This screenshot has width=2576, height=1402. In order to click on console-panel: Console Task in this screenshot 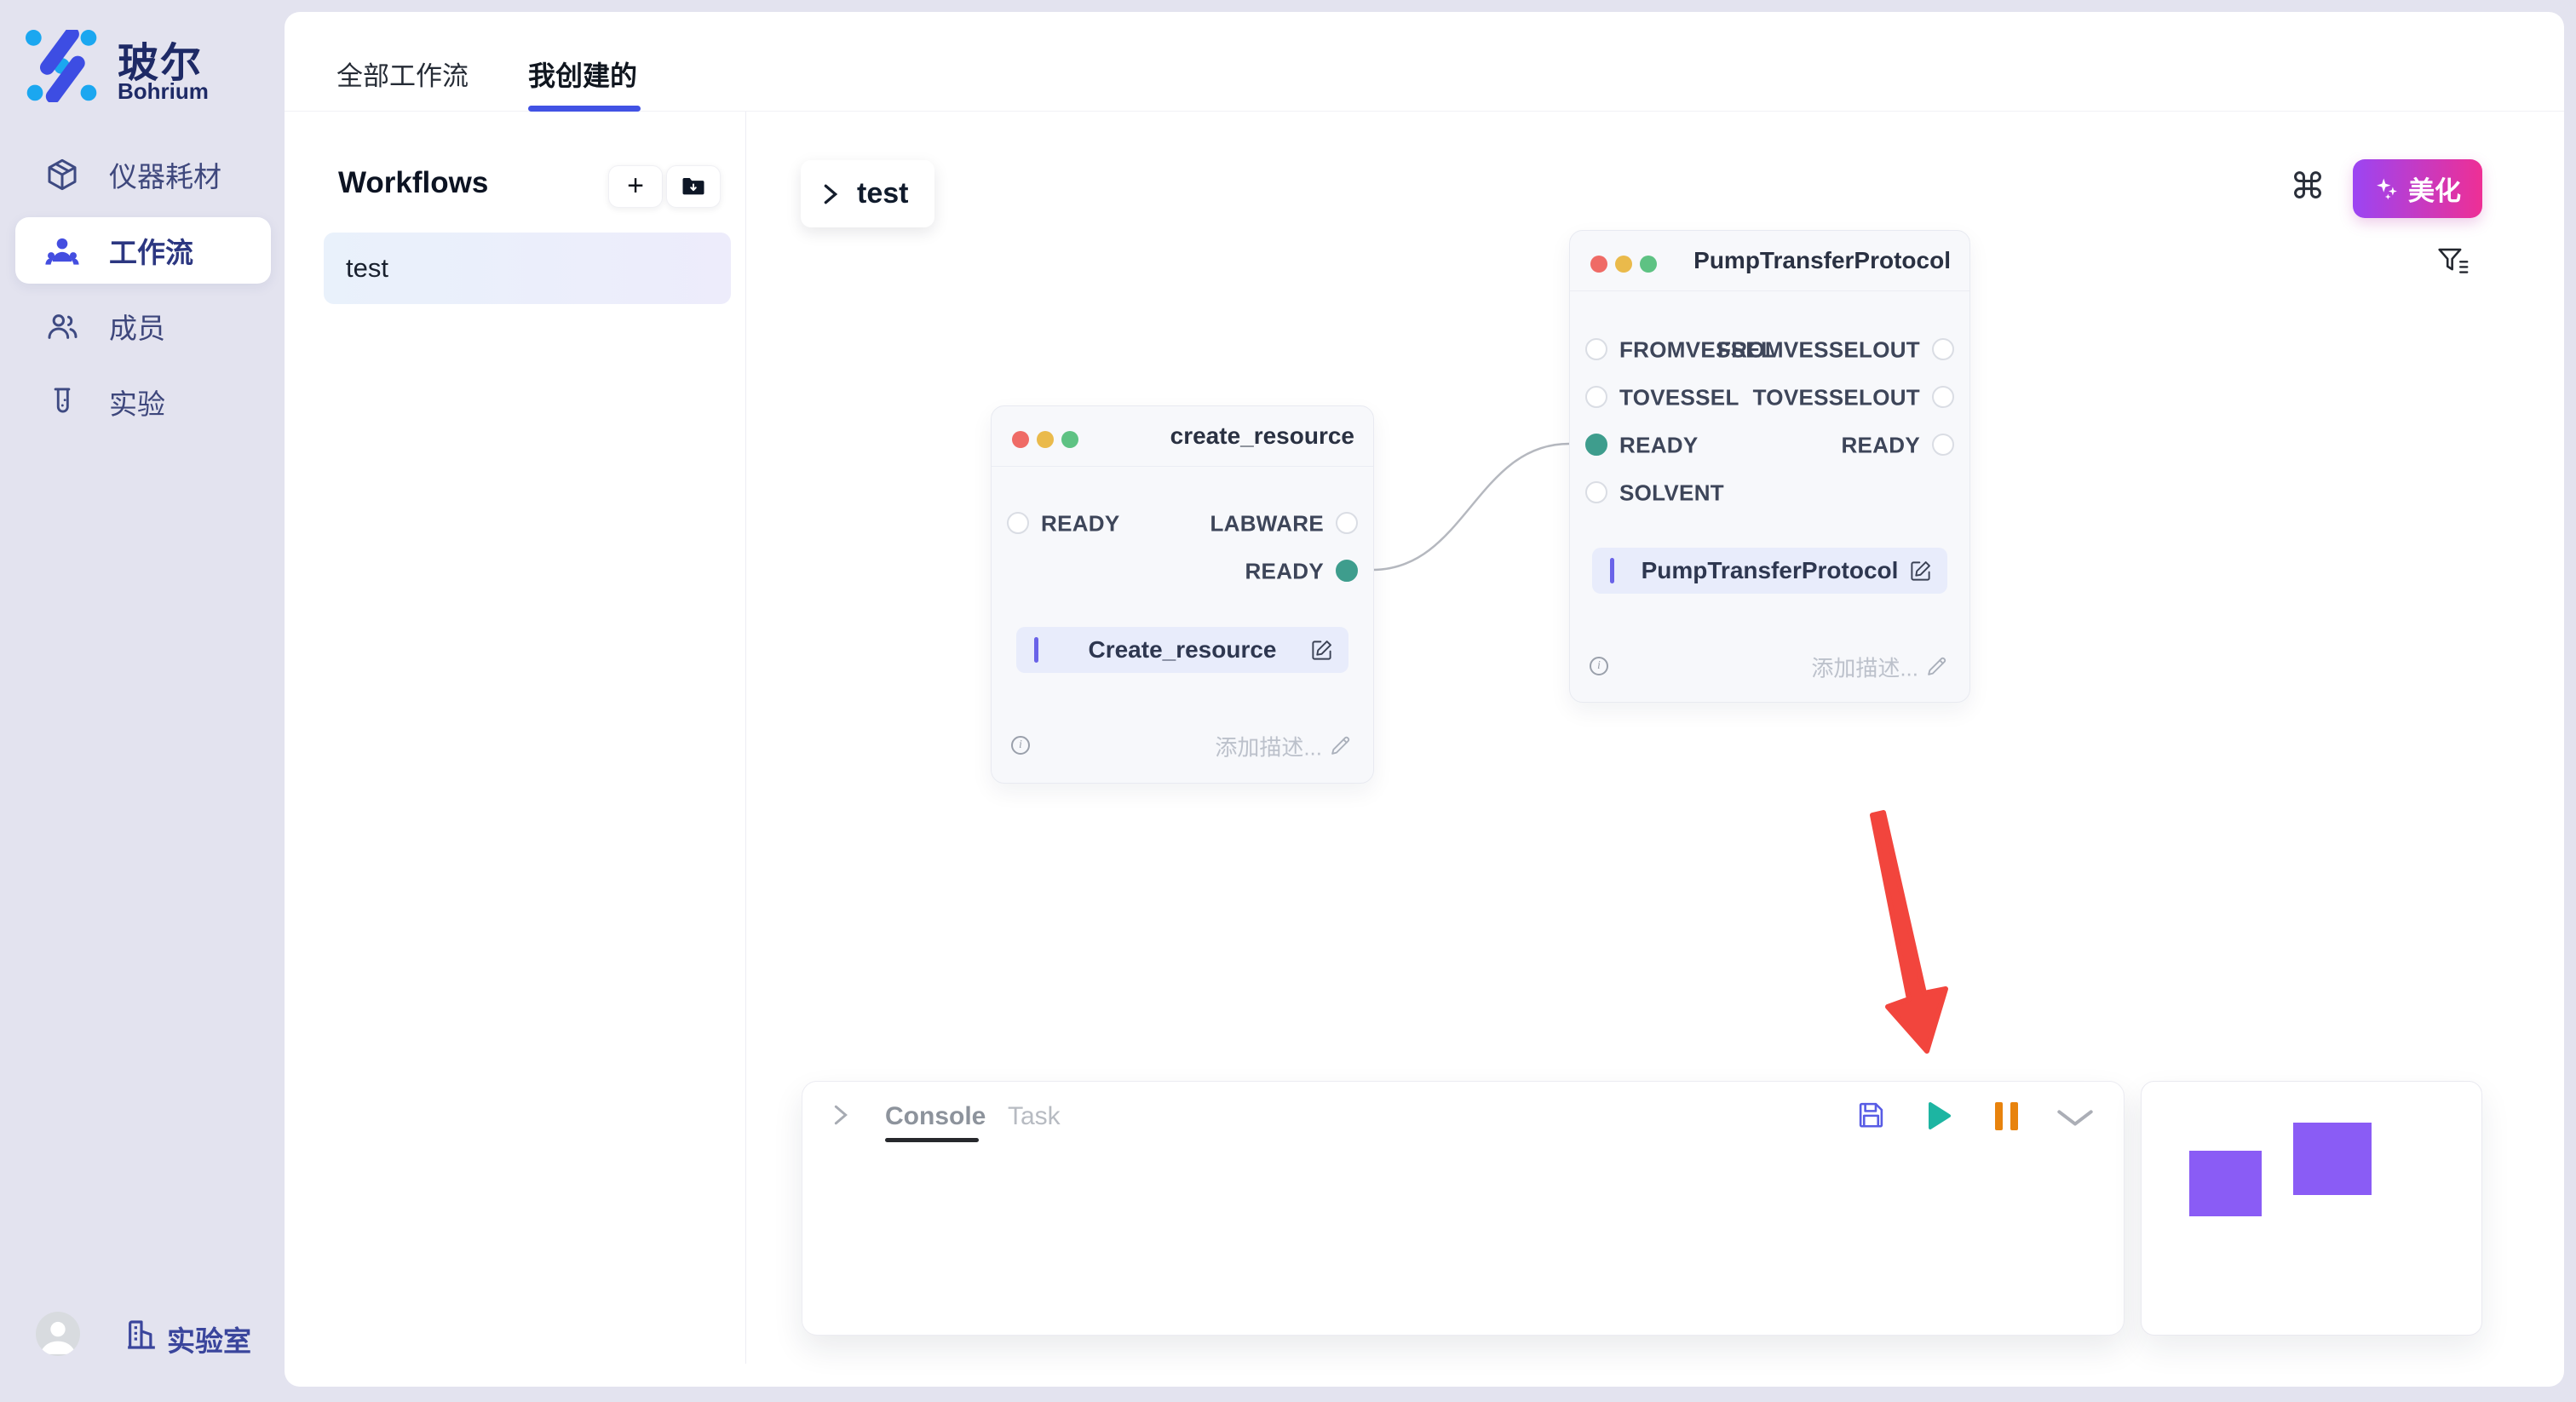, I will do `click(1464, 1208)`.